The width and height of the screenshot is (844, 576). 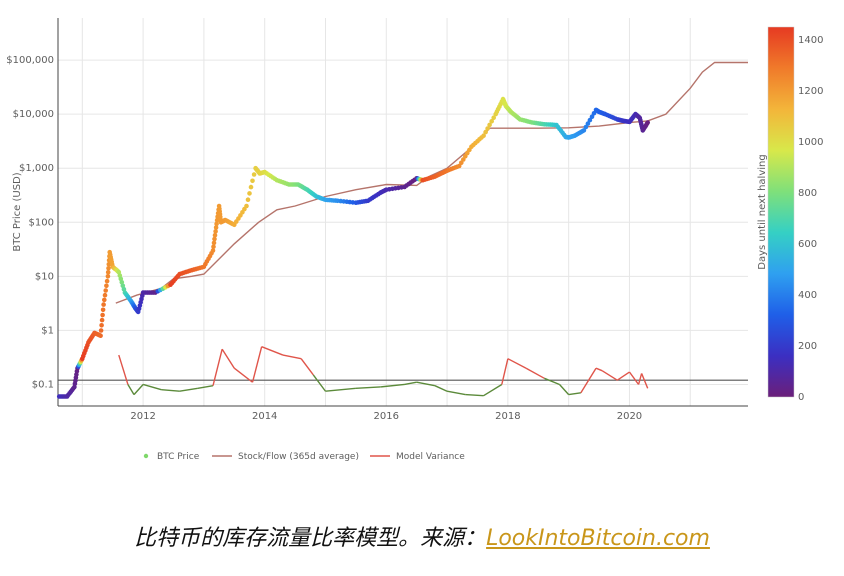 What do you see at coordinates (47, 330) in the screenshot?
I see `y-tick-label: $1` at bounding box center [47, 330].